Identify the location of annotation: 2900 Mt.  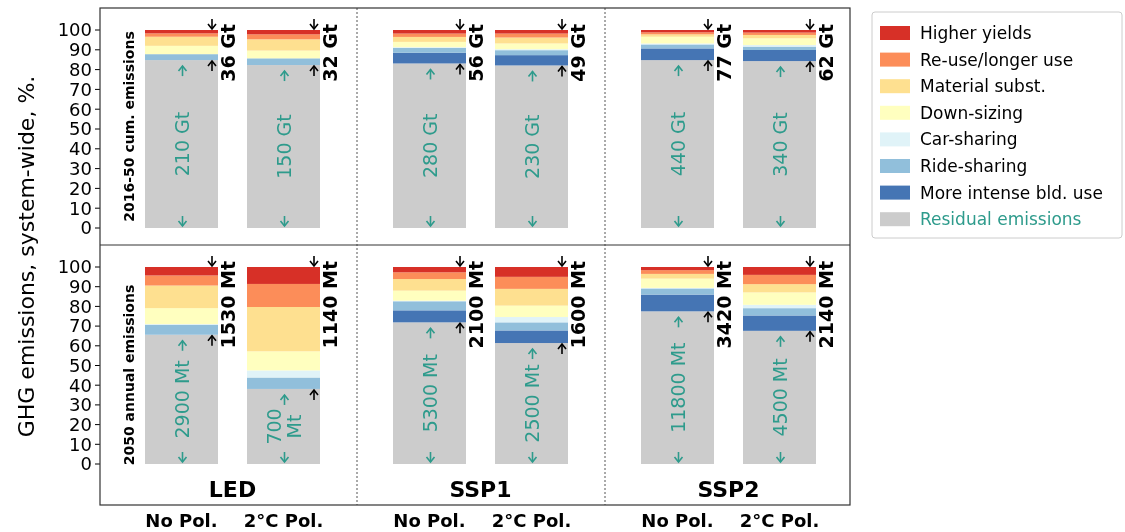
(181, 399).